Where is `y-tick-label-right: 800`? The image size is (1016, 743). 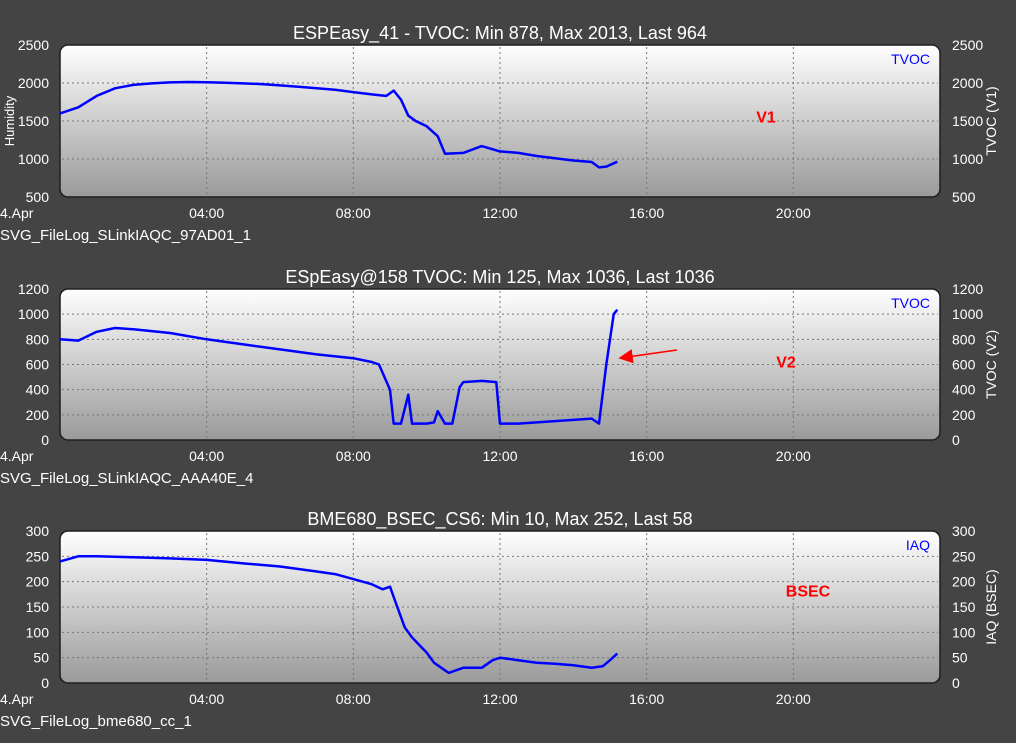
y-tick-label-right: 800 is located at coordinates (964, 339).